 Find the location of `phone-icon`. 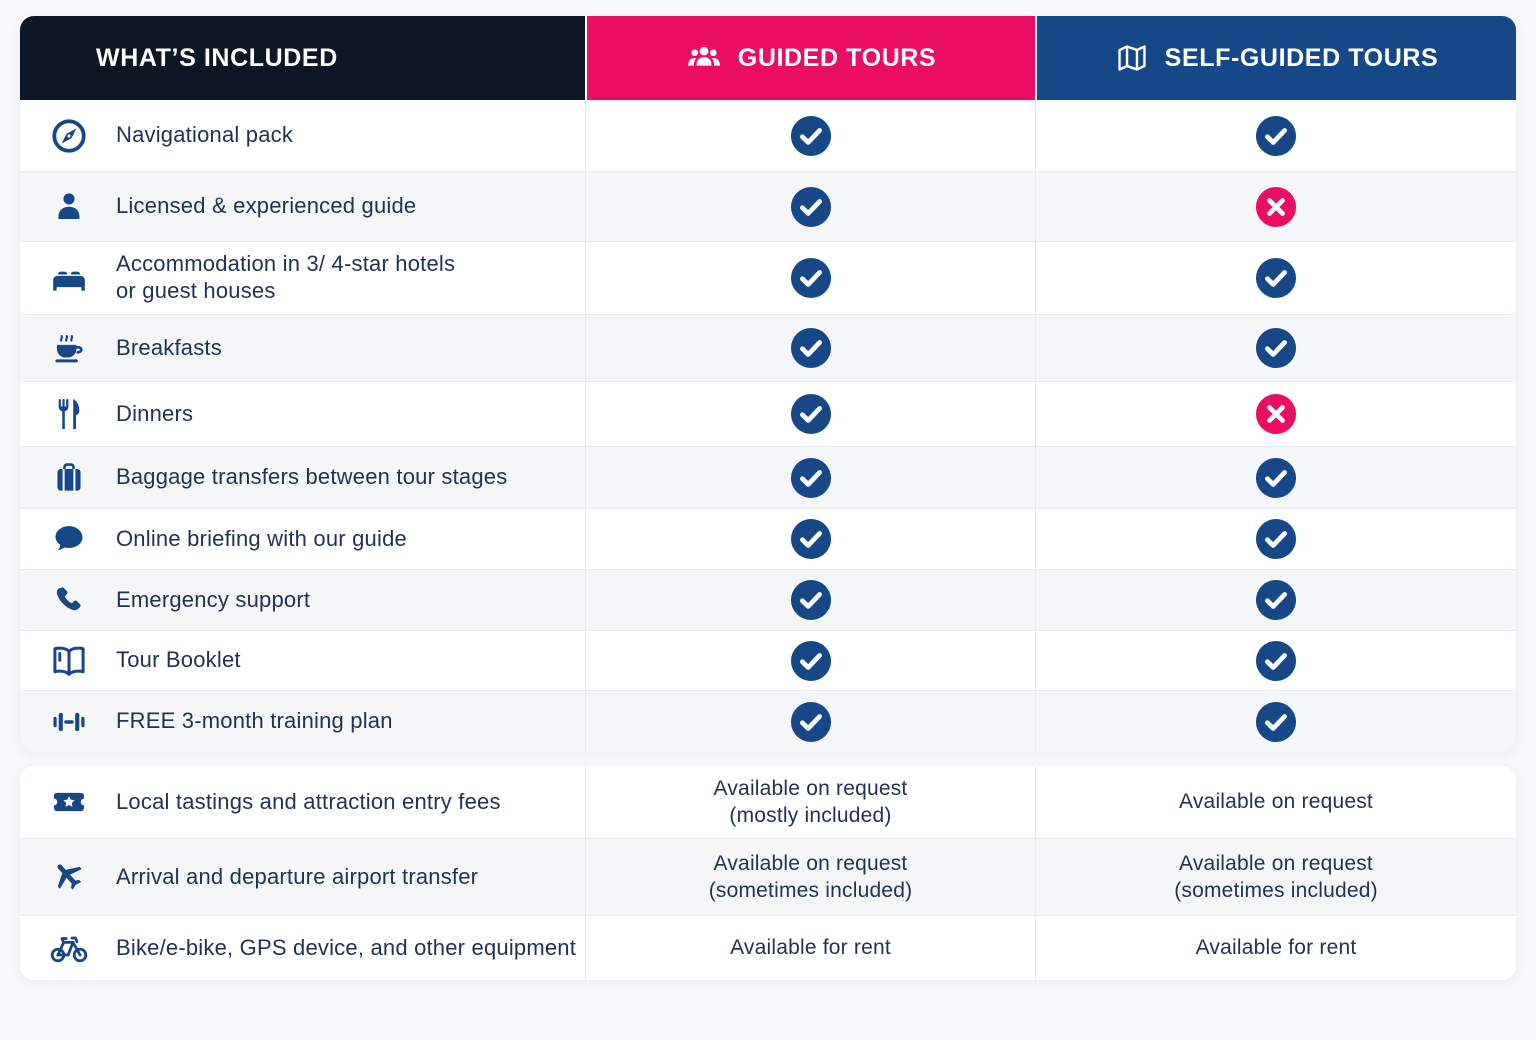

phone-icon is located at coordinates (69, 600).